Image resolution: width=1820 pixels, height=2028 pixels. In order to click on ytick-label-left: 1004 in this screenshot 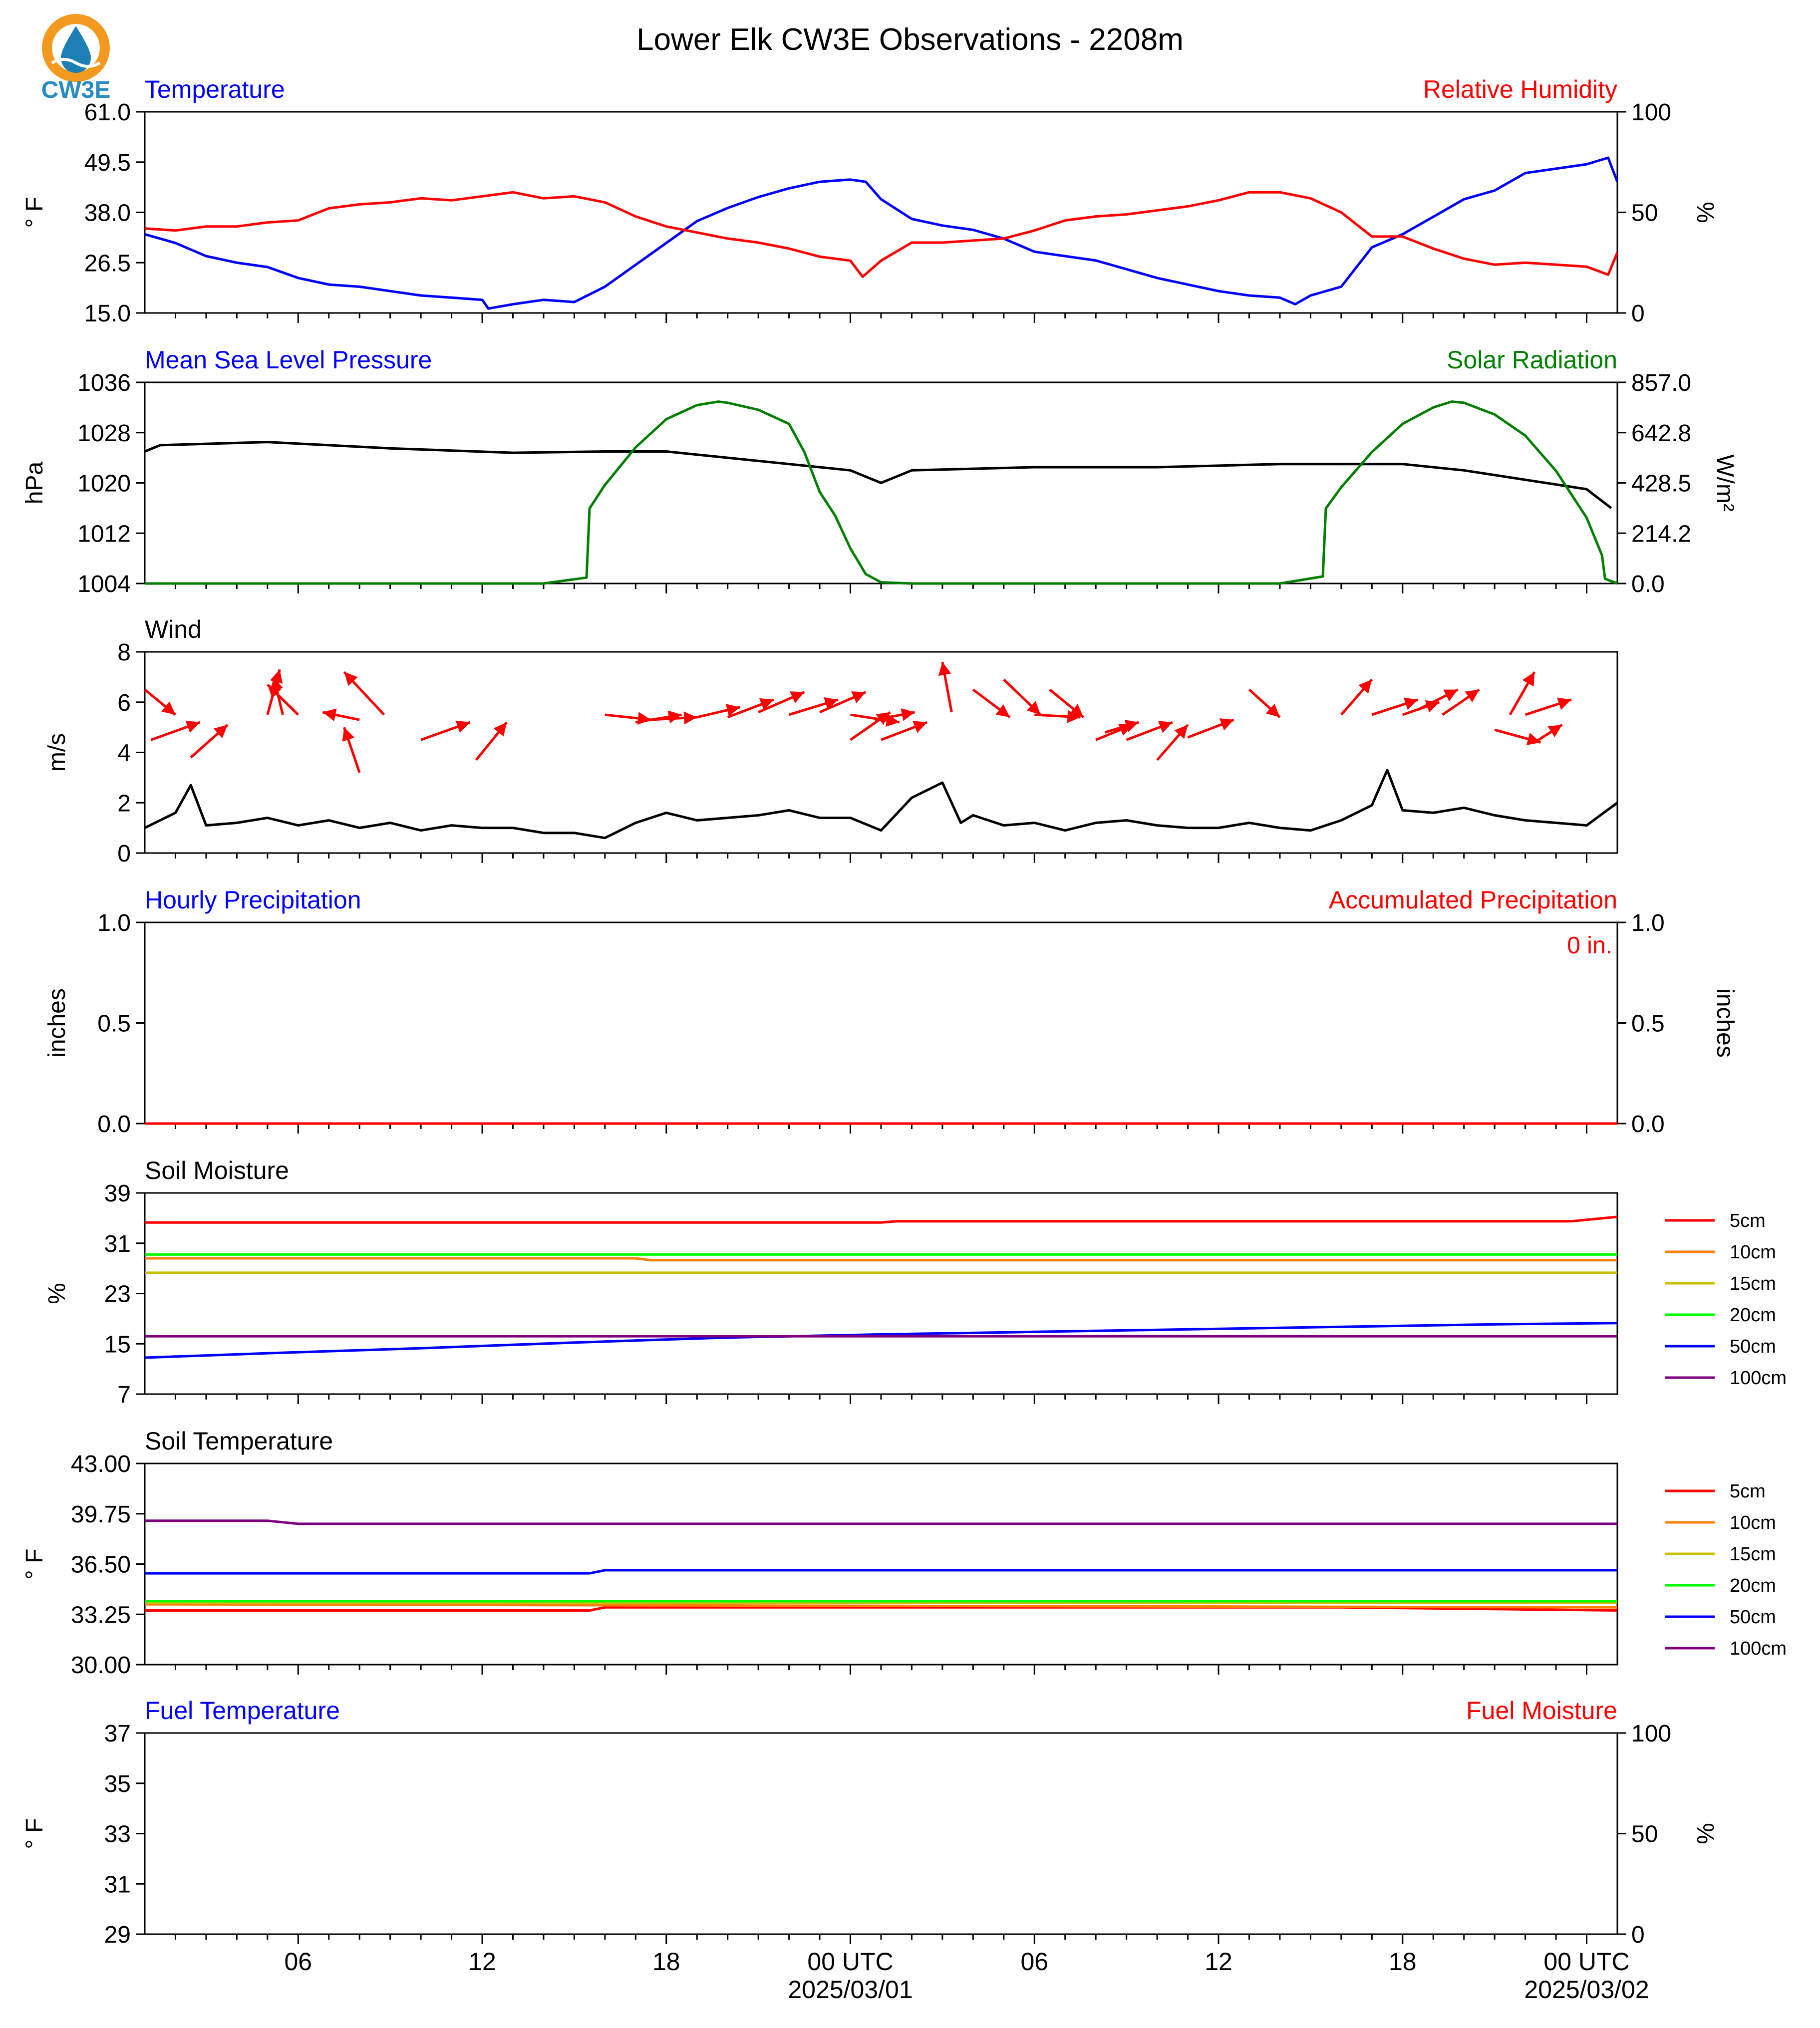, I will do `click(104, 584)`.